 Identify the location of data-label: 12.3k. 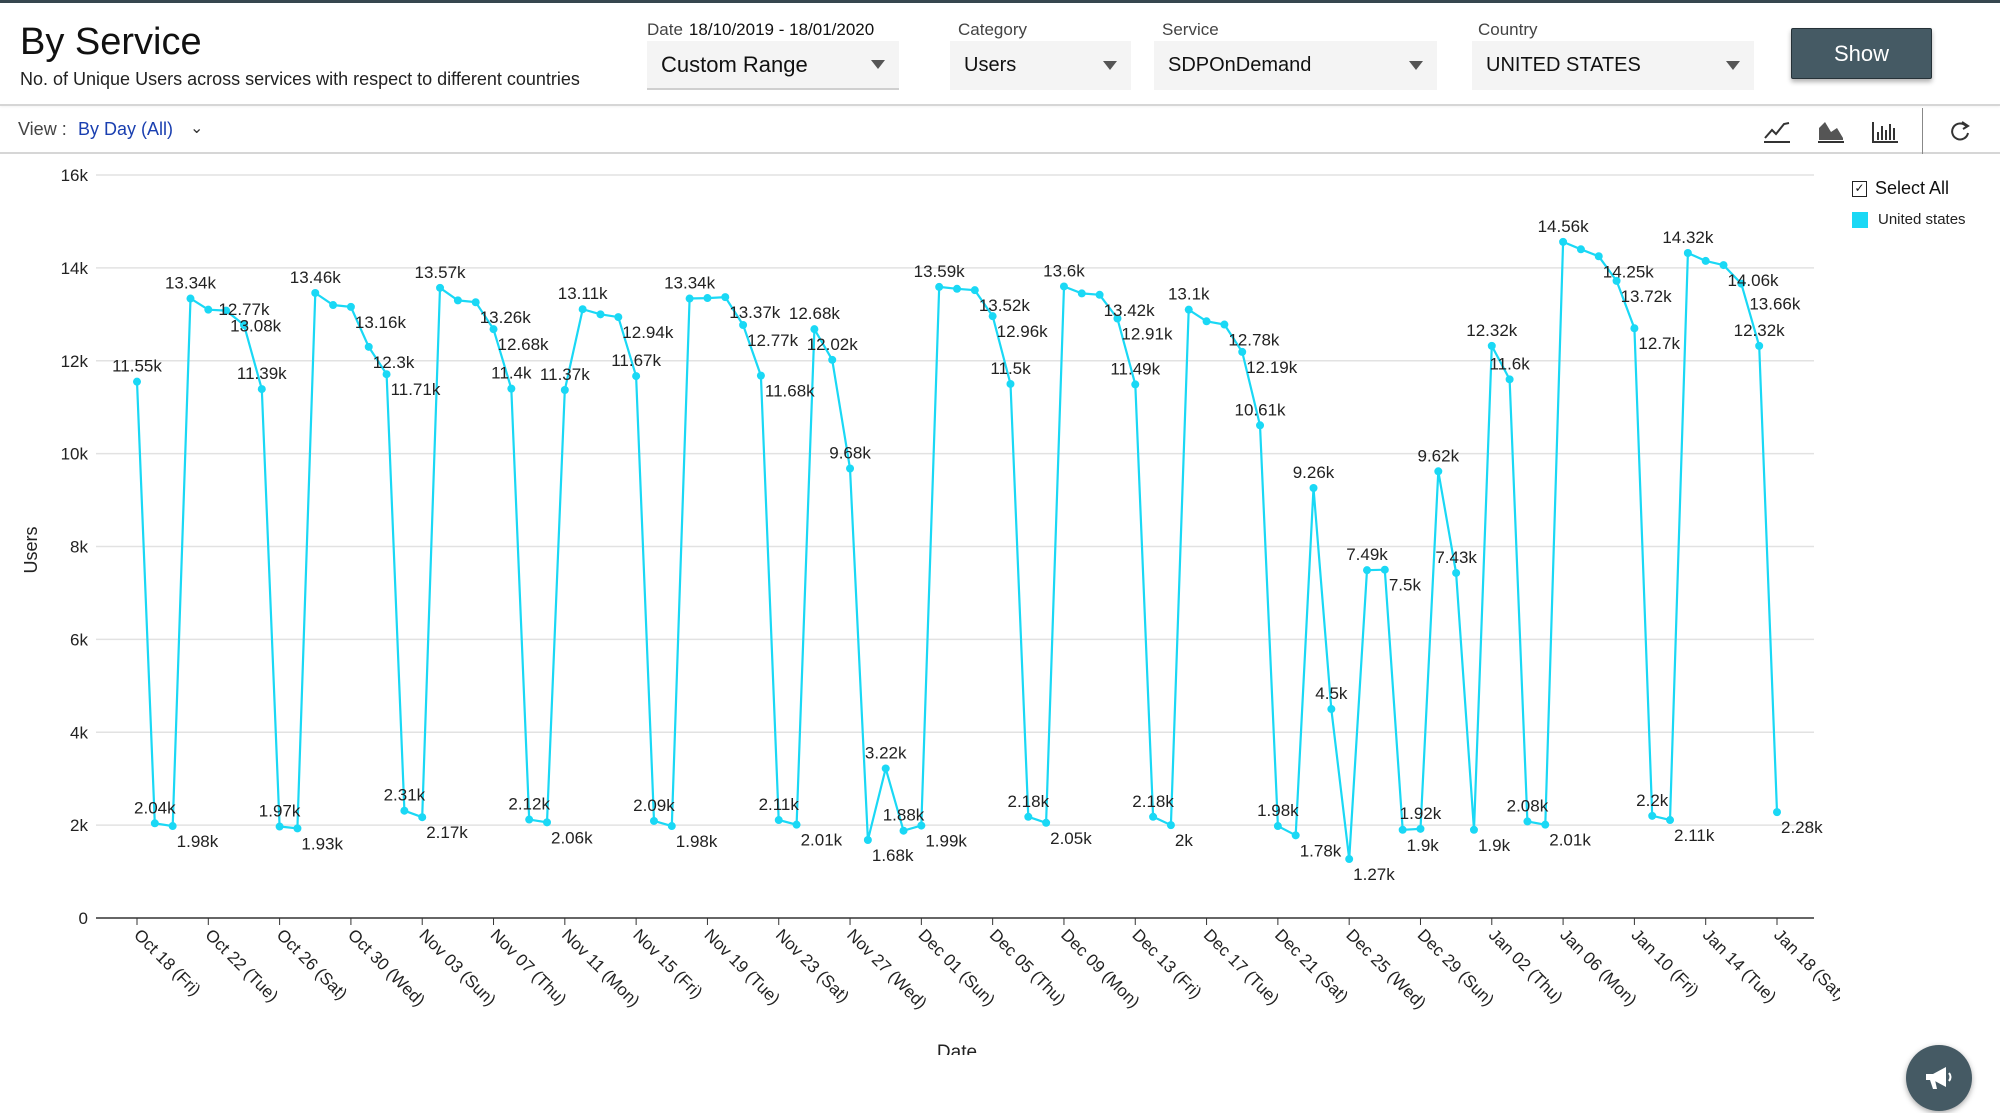
(394, 362).